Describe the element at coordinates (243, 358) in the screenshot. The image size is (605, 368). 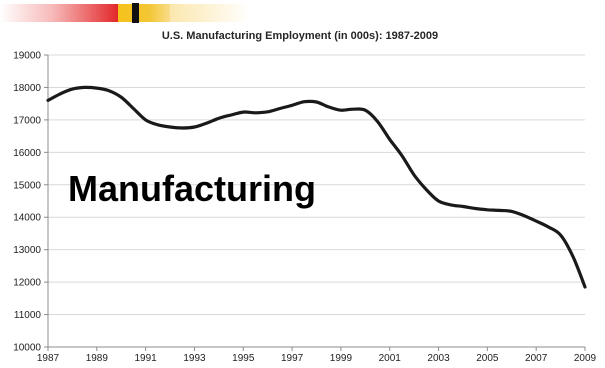
I see `x-tick-label-1995: 1995` at that location.